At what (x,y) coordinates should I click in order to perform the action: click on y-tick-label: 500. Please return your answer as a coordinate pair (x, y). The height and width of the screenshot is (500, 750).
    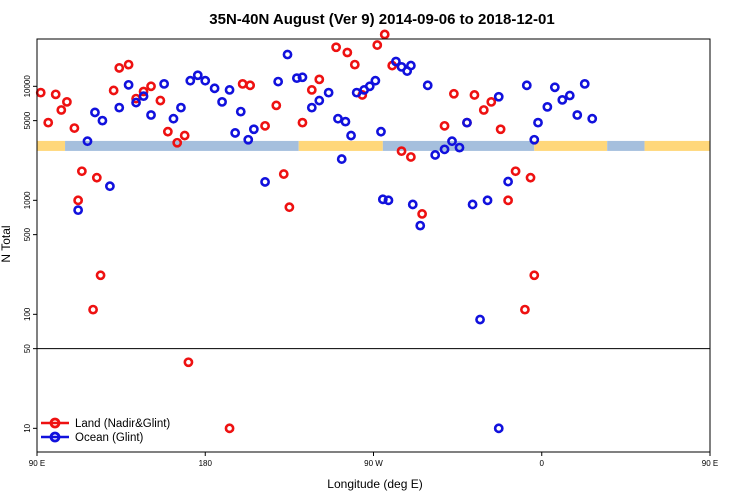
    Looking at the image, I should click on (27, 234).